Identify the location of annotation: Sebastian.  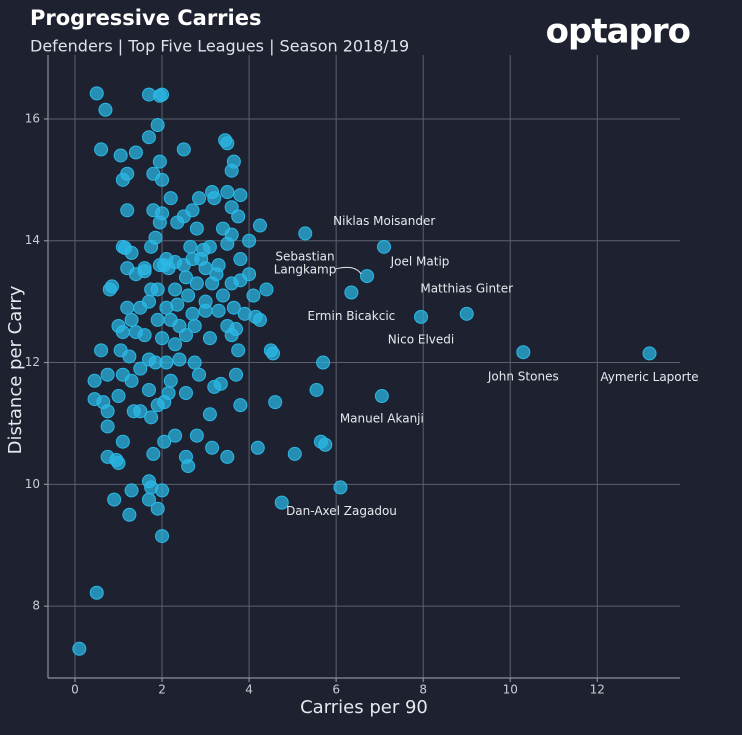
(304, 257).